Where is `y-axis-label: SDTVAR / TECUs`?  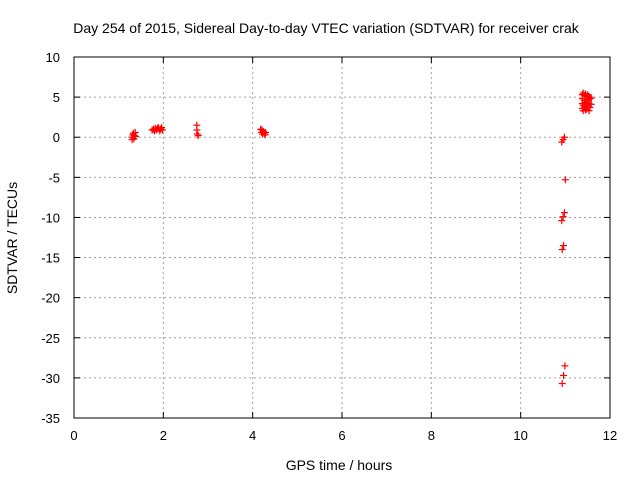
y-axis-label: SDTVAR / TECUs is located at coordinates (12, 238).